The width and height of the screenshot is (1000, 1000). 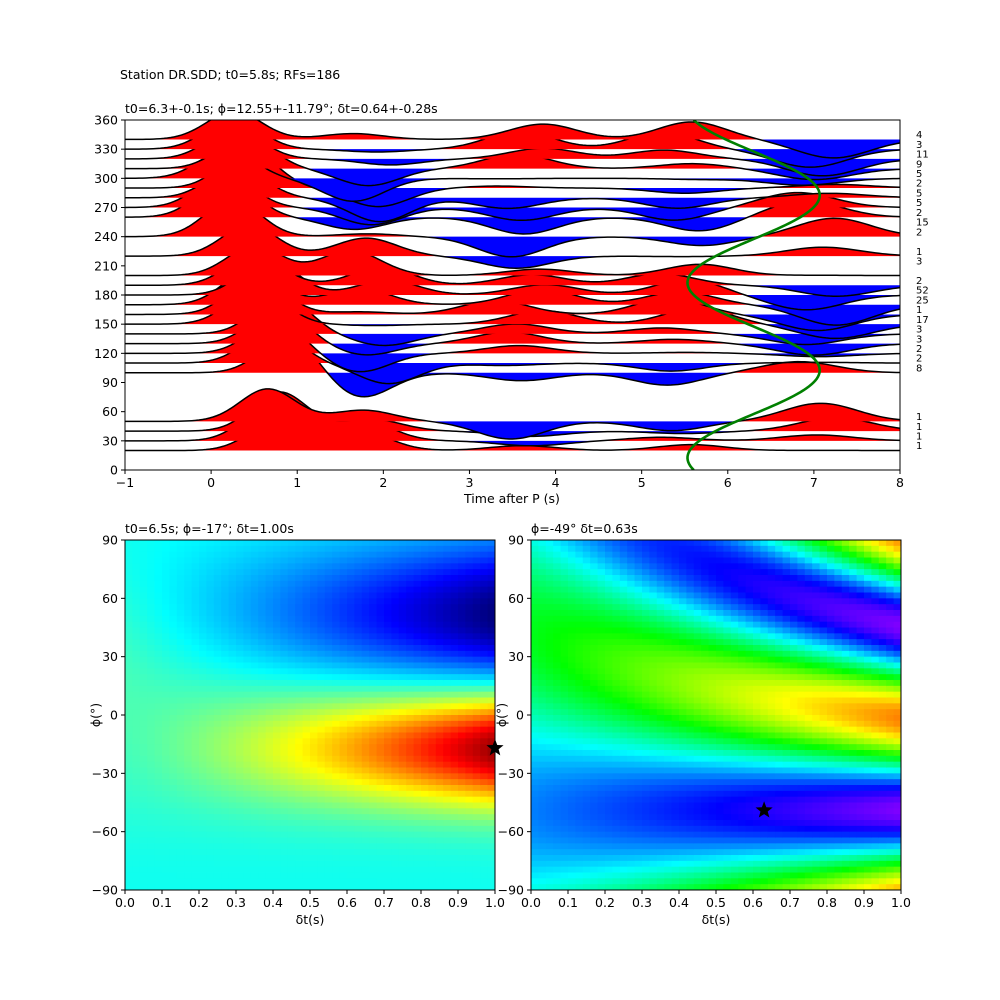 What do you see at coordinates (106, 120) in the screenshot?
I see `rf-y-tick-label: 360` at bounding box center [106, 120].